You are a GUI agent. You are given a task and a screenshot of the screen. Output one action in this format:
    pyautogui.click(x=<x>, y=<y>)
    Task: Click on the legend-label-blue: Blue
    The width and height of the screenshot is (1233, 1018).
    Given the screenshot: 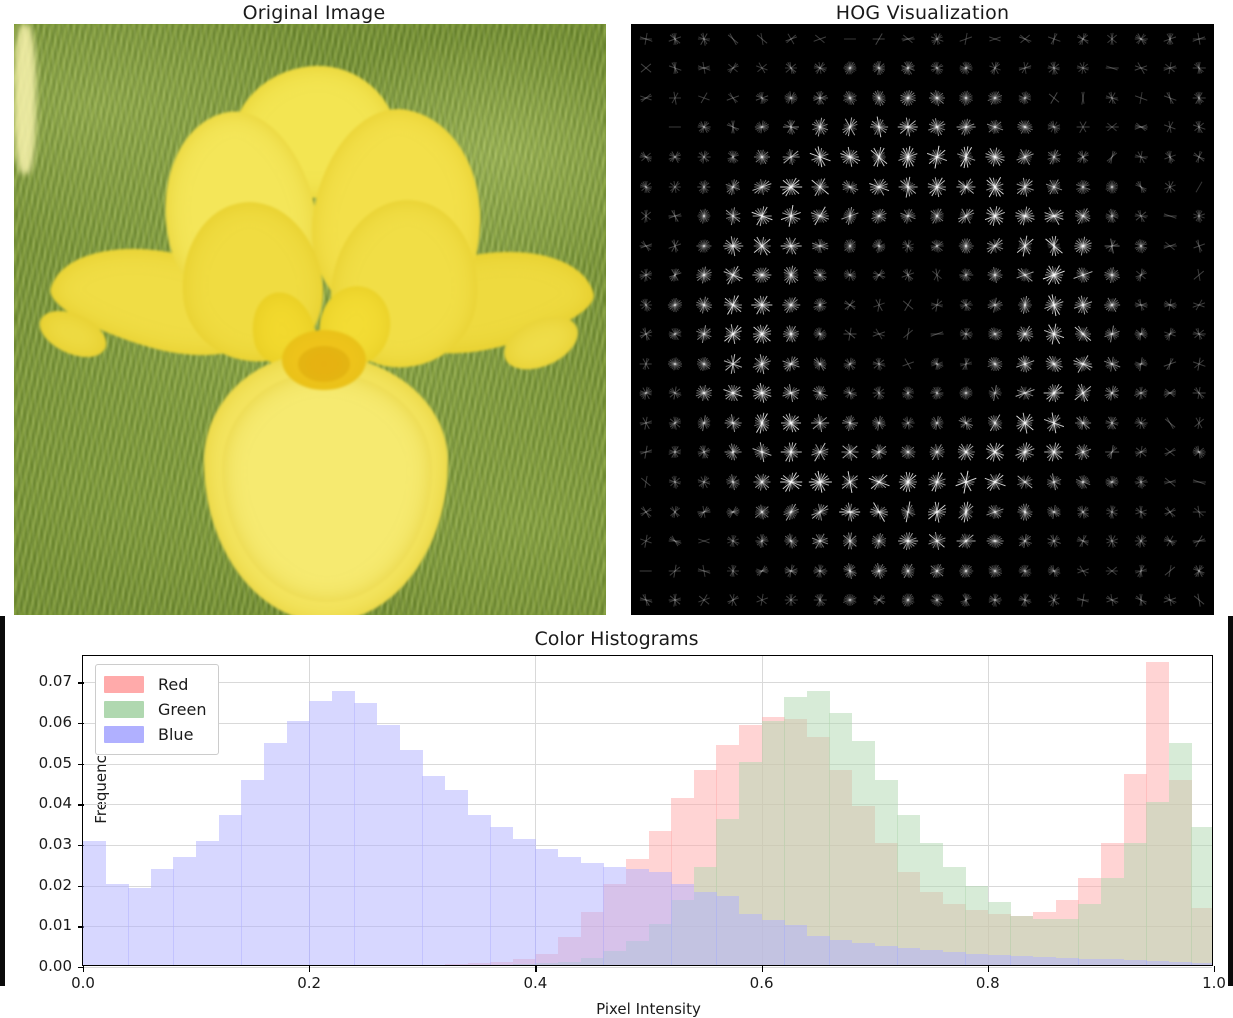 What is the action you would take?
    pyautogui.click(x=175, y=734)
    